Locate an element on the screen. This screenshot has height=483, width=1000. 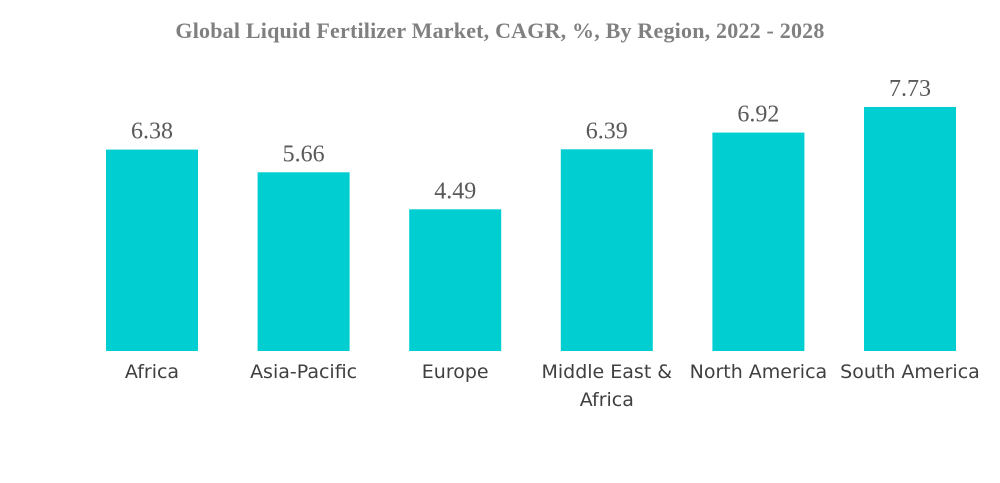
data-label: 6.39 is located at coordinates (607, 131).